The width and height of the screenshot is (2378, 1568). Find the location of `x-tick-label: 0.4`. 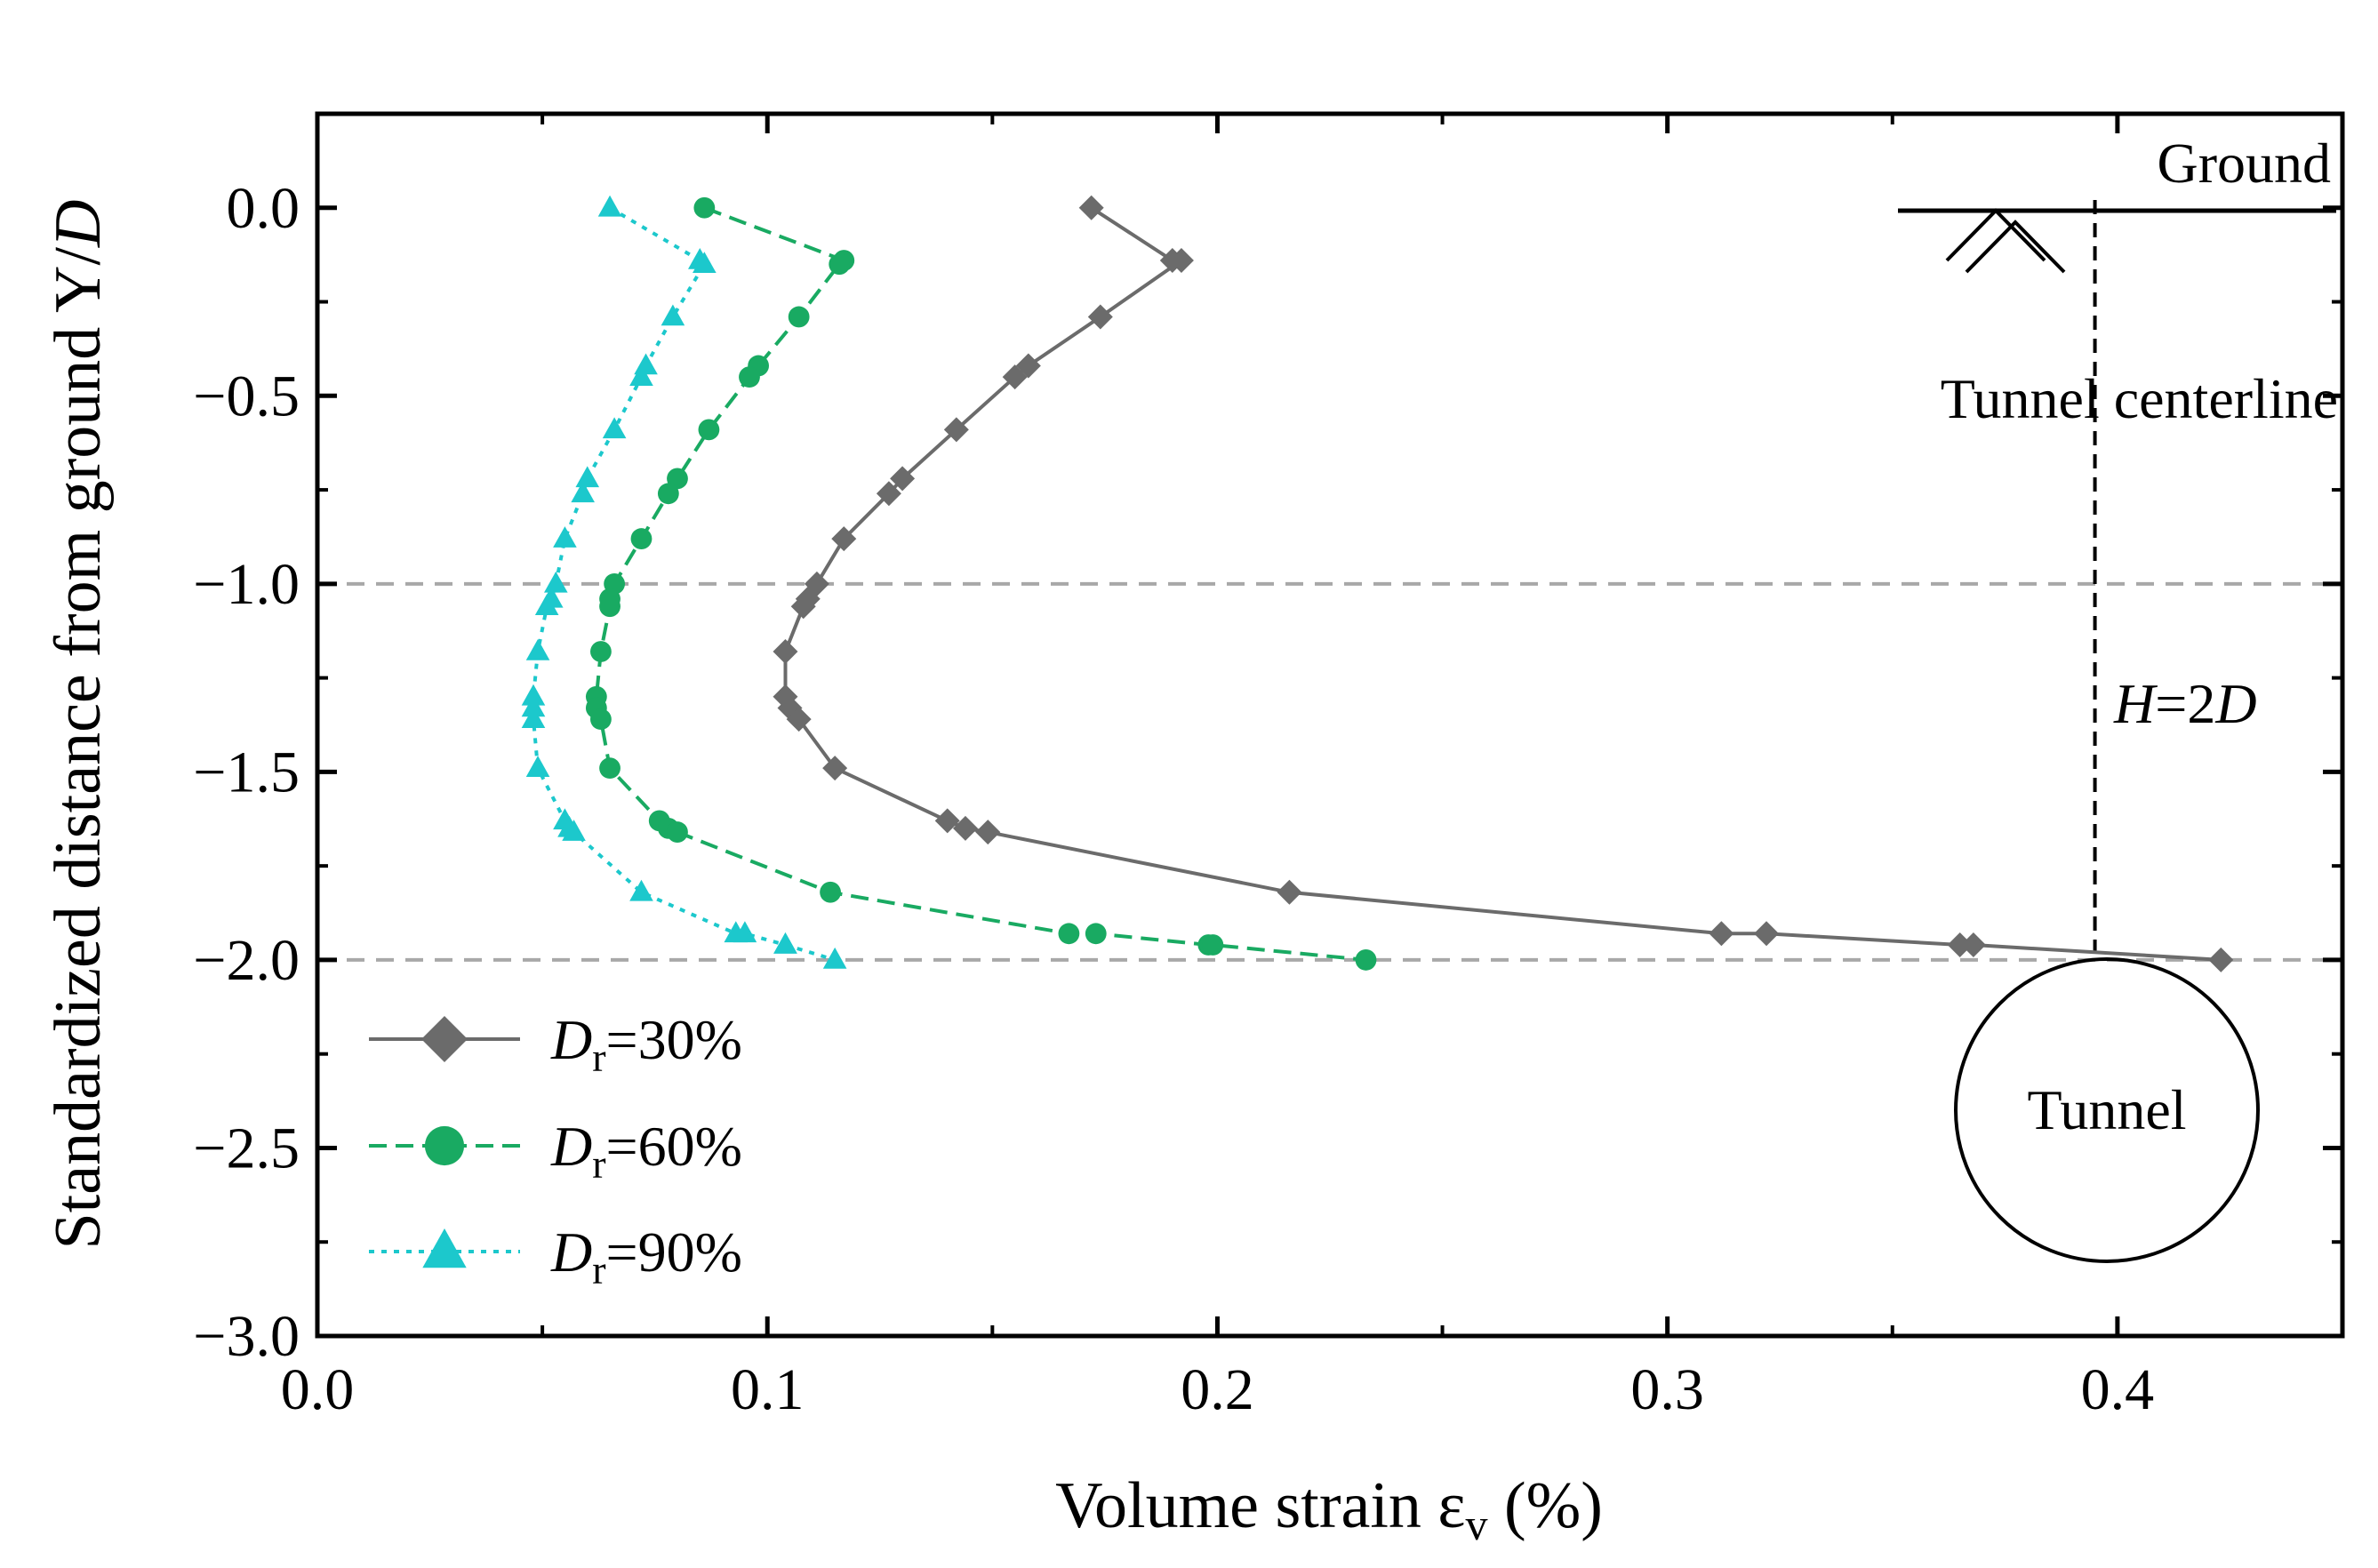

x-tick-label: 0.4 is located at coordinates (2118, 1389).